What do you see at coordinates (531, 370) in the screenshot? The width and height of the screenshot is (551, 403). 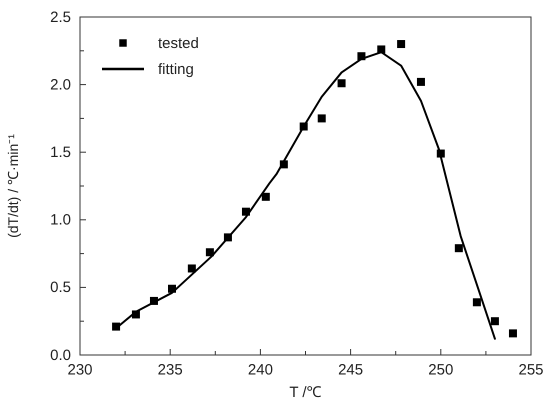 I see `x-tick-label: 255` at bounding box center [531, 370].